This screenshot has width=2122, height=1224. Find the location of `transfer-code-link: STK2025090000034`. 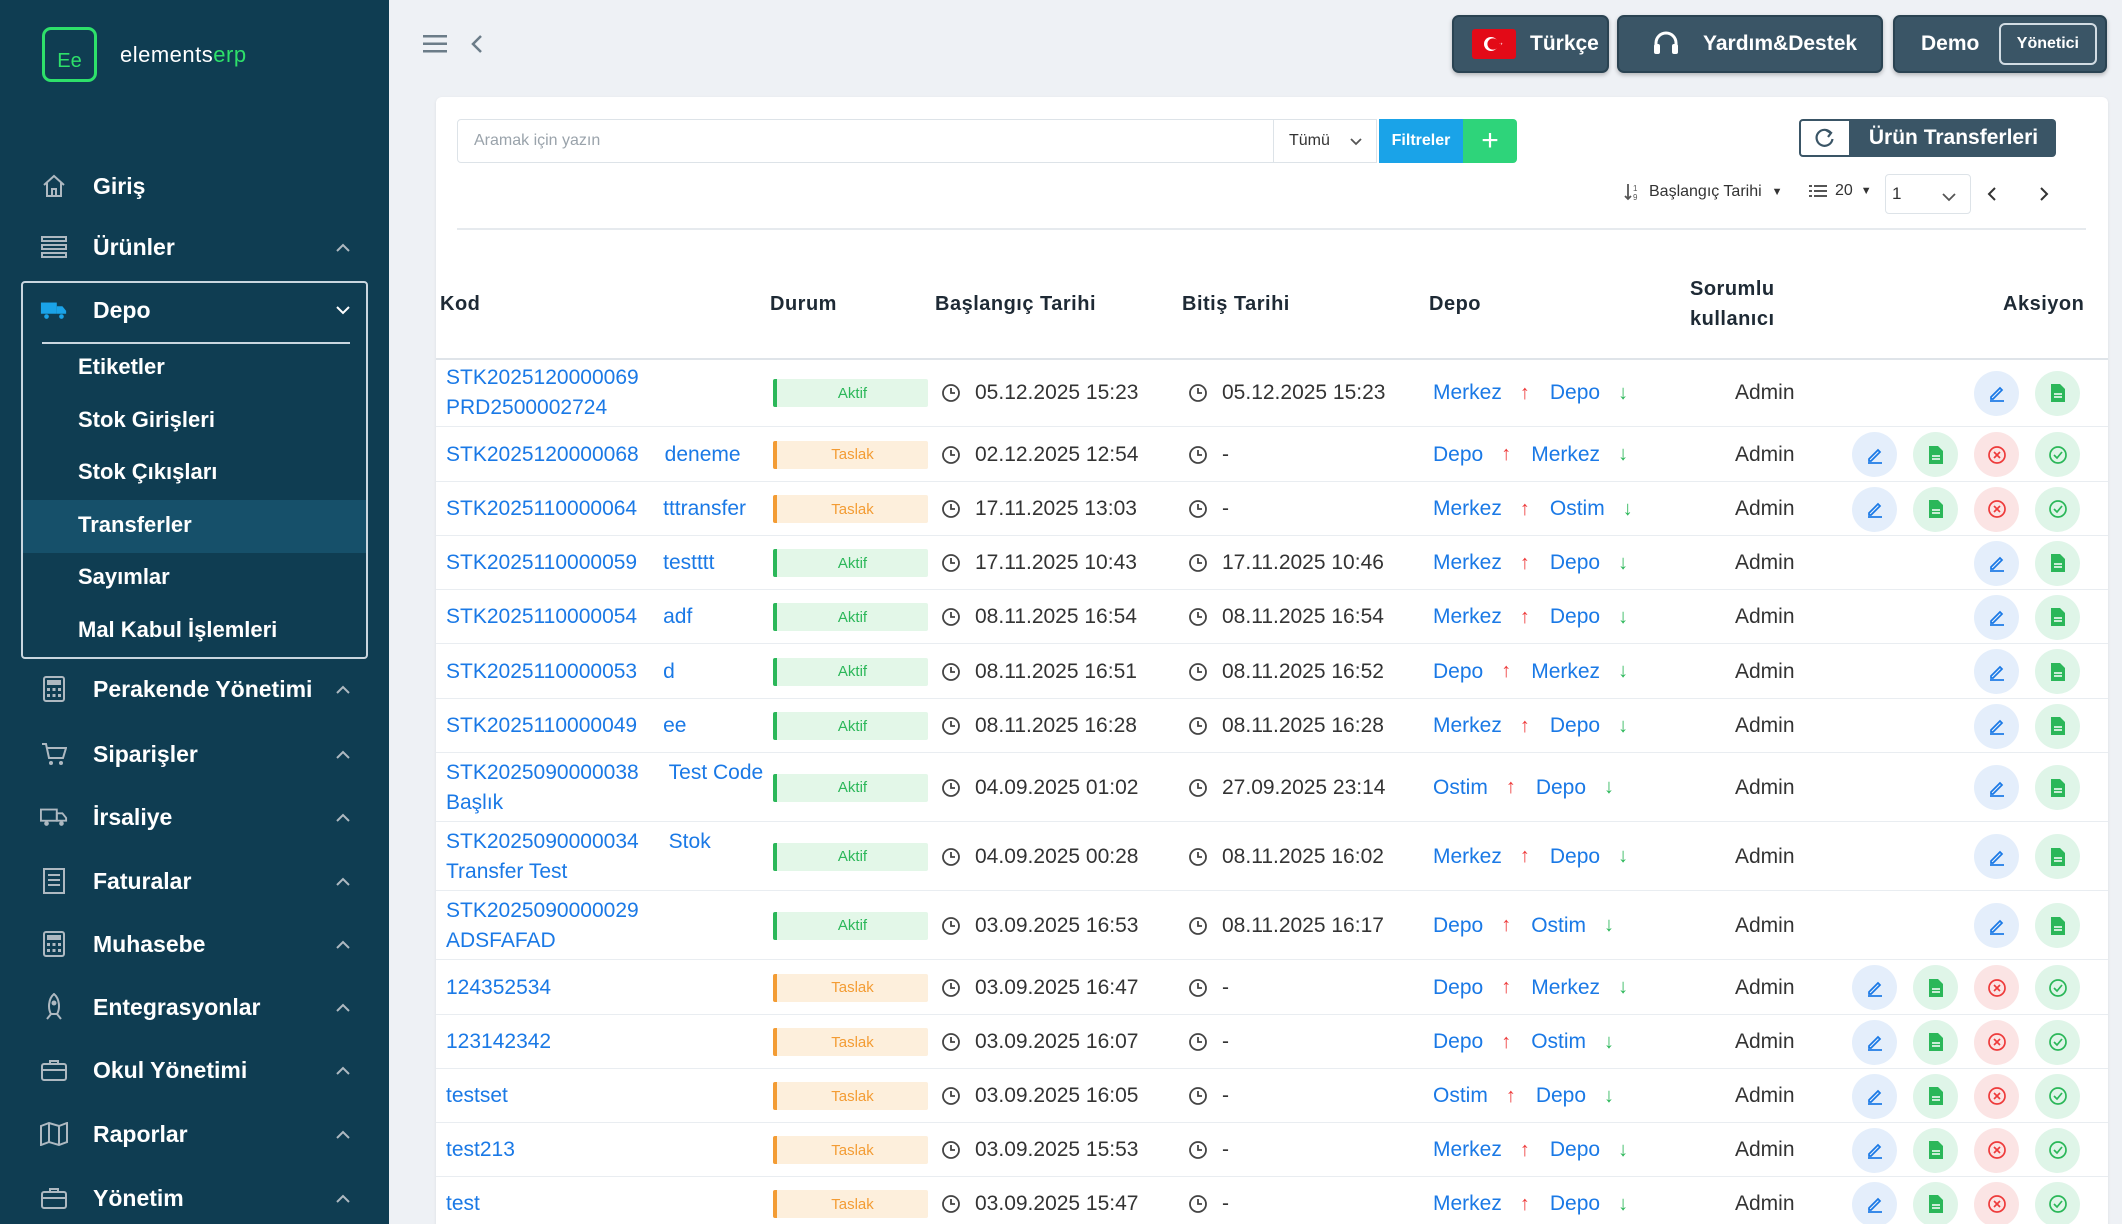

transfer-code-link: STK2025090000034 is located at coordinates (542, 841).